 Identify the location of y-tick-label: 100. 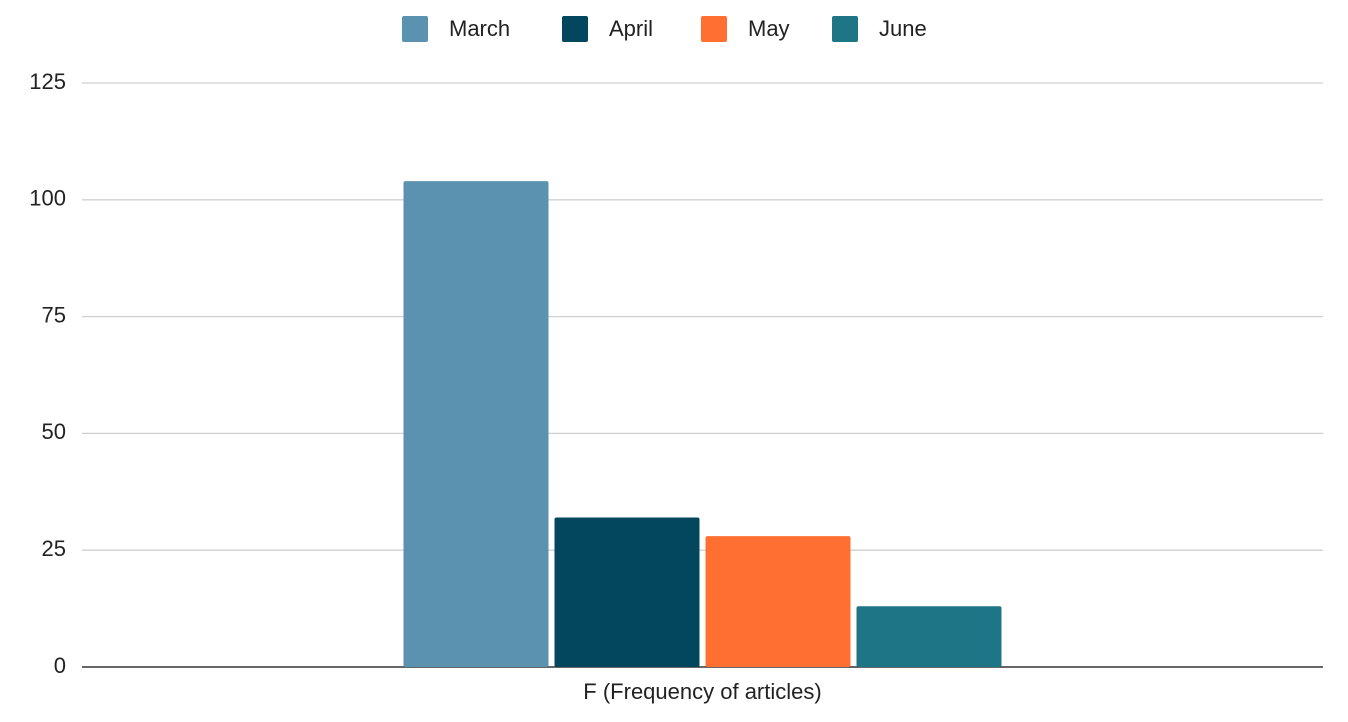
(47, 198).